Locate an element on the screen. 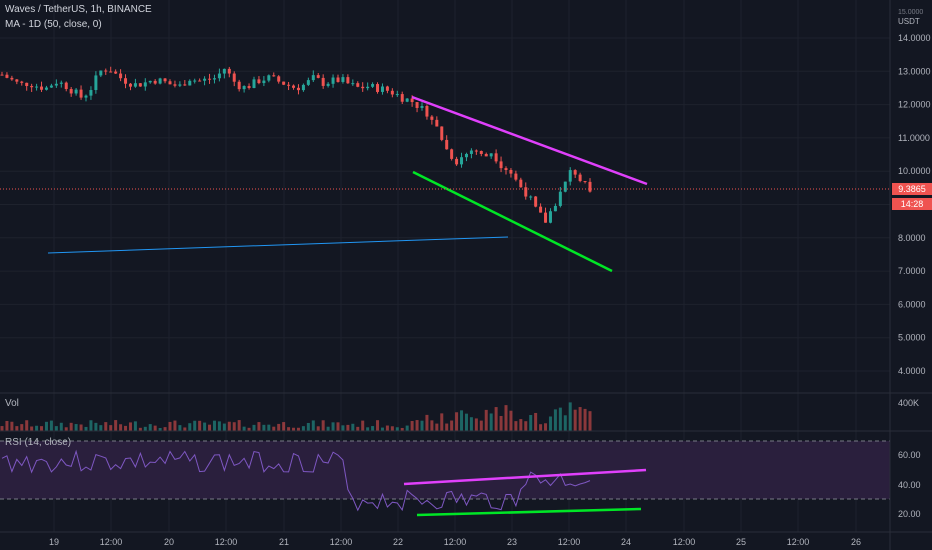  rsi-axis-label-40: 40.00 is located at coordinates (909, 485).